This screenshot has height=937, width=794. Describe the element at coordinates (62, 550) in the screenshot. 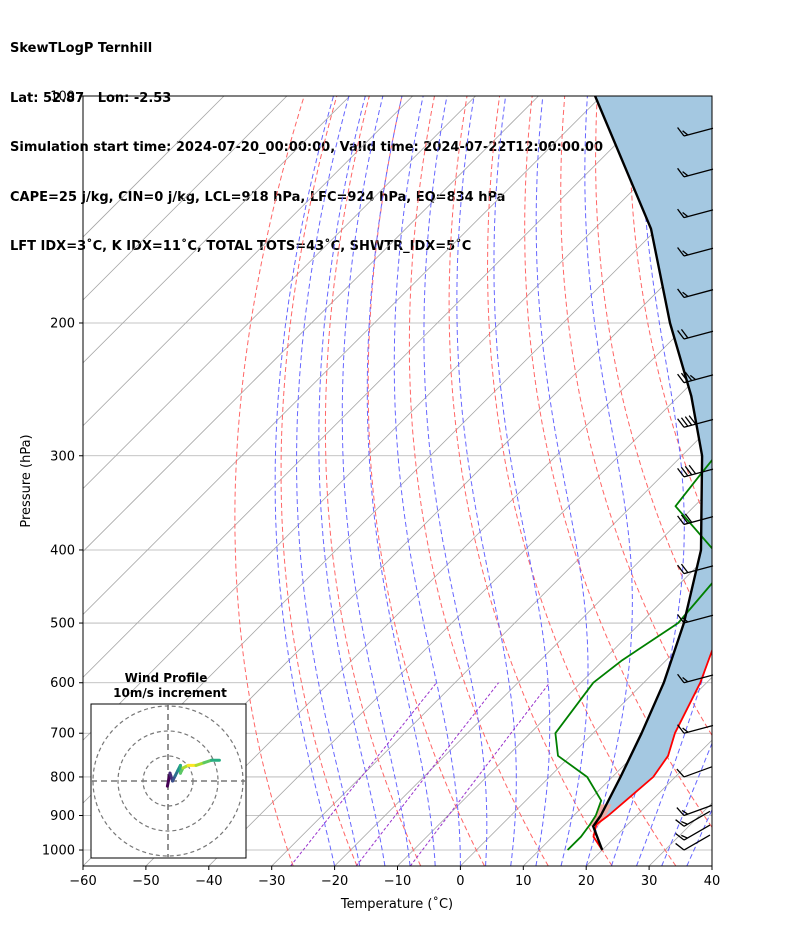

I see `y-tick-label: 400` at that location.